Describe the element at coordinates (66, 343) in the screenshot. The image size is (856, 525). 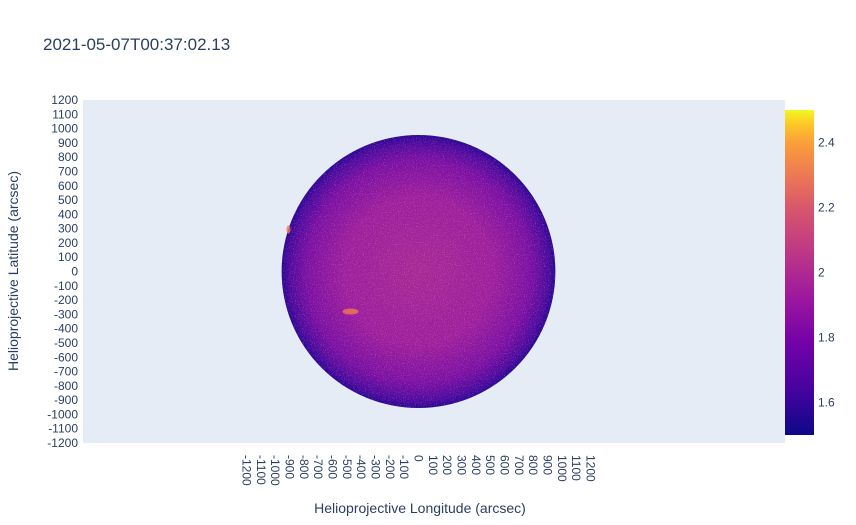
I see `y-tick-label: -500` at that location.